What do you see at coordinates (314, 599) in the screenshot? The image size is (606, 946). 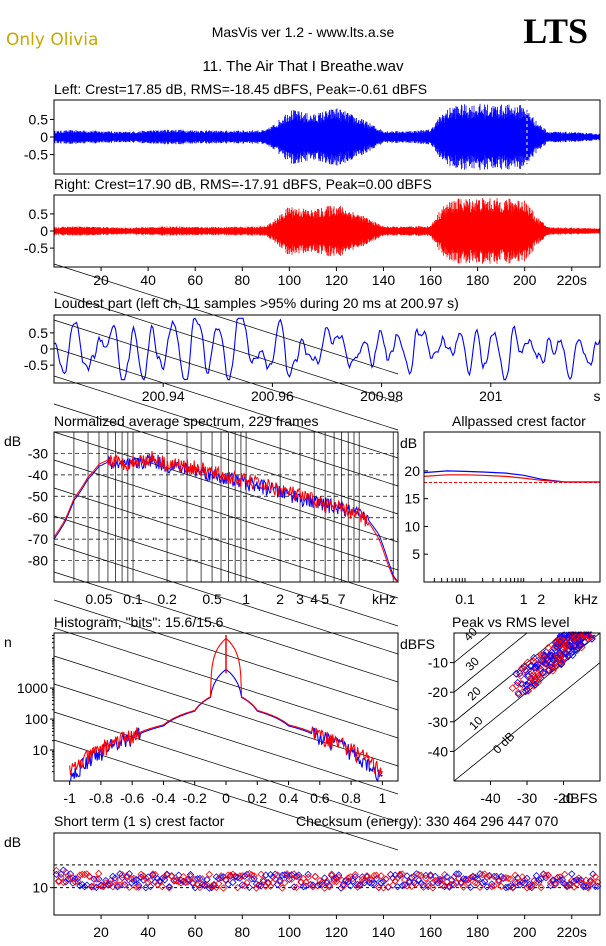 I see `x-tick-label: 4` at bounding box center [314, 599].